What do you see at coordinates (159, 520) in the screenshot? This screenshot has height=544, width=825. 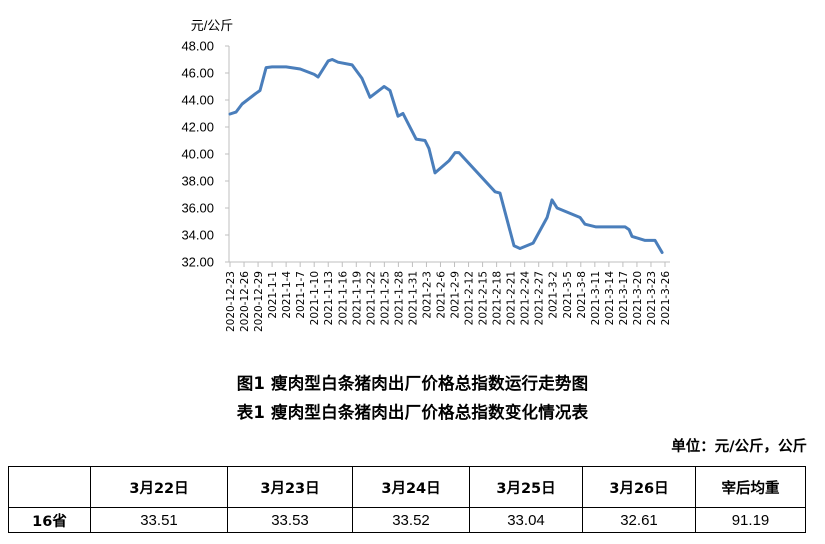 I see `table-cell: 33.51` at bounding box center [159, 520].